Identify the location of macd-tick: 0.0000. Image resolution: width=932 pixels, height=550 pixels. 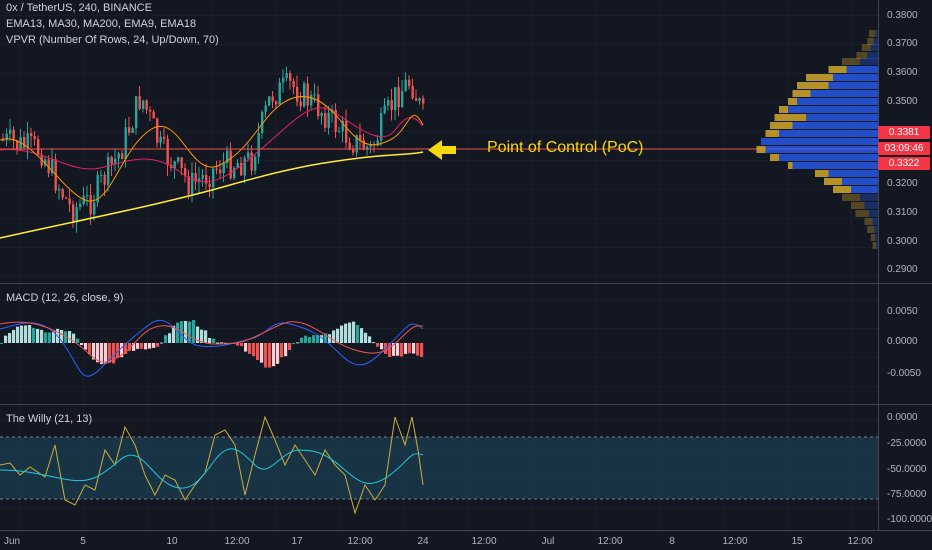
(902, 341).